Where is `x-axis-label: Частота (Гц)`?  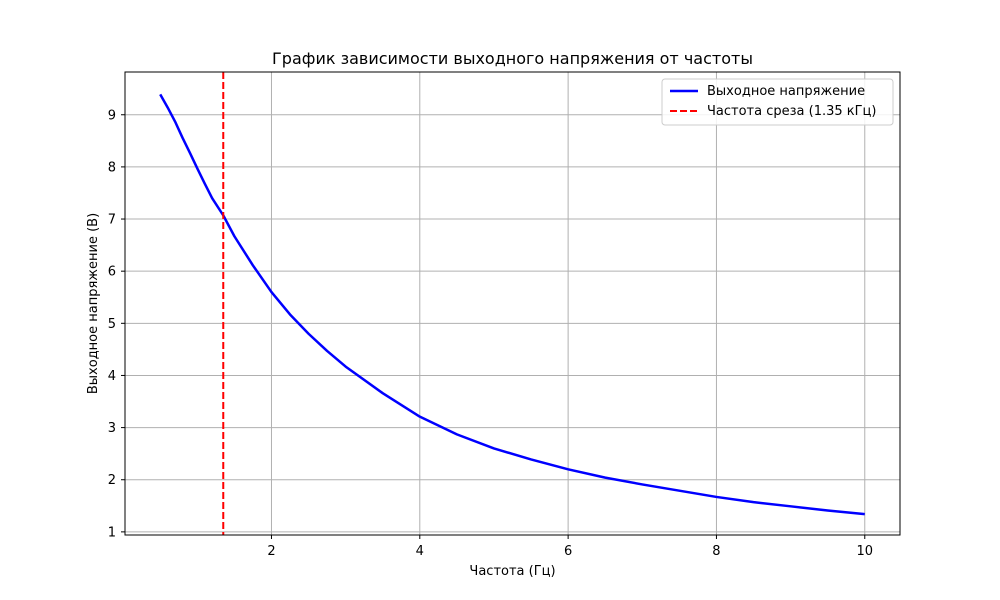
x-axis-label: Частота (Гц) is located at coordinates (512, 571).